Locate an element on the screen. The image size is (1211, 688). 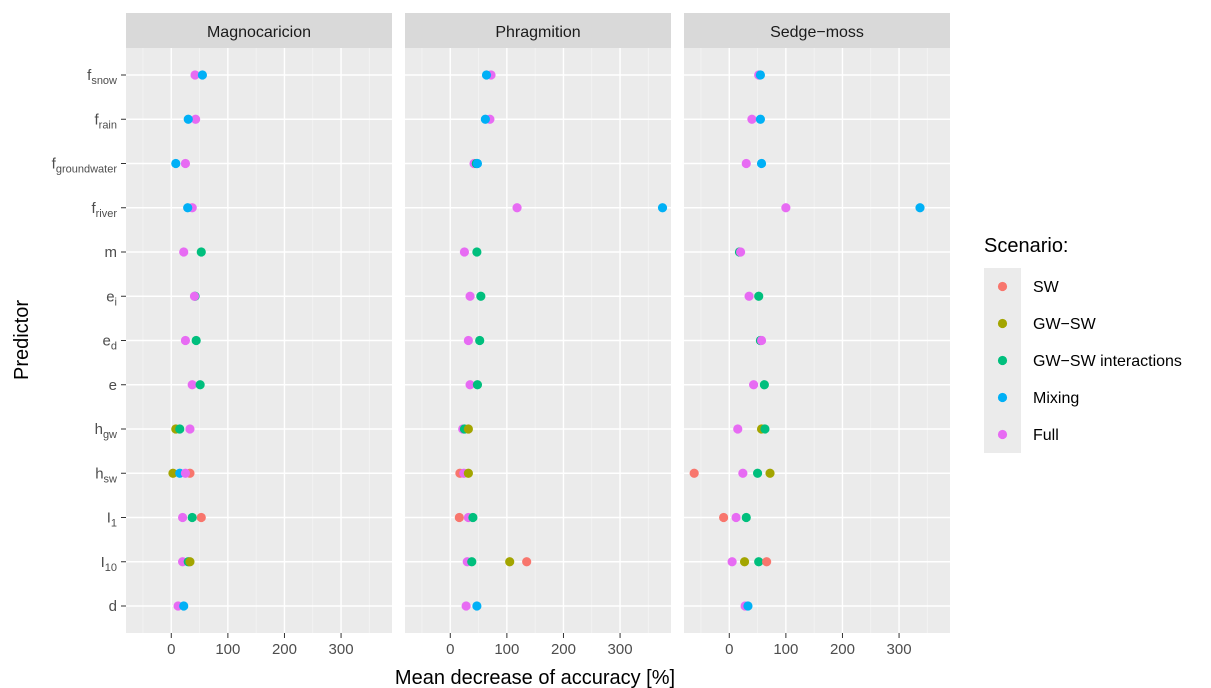
y-tick-label: ed is located at coordinates (110, 343).